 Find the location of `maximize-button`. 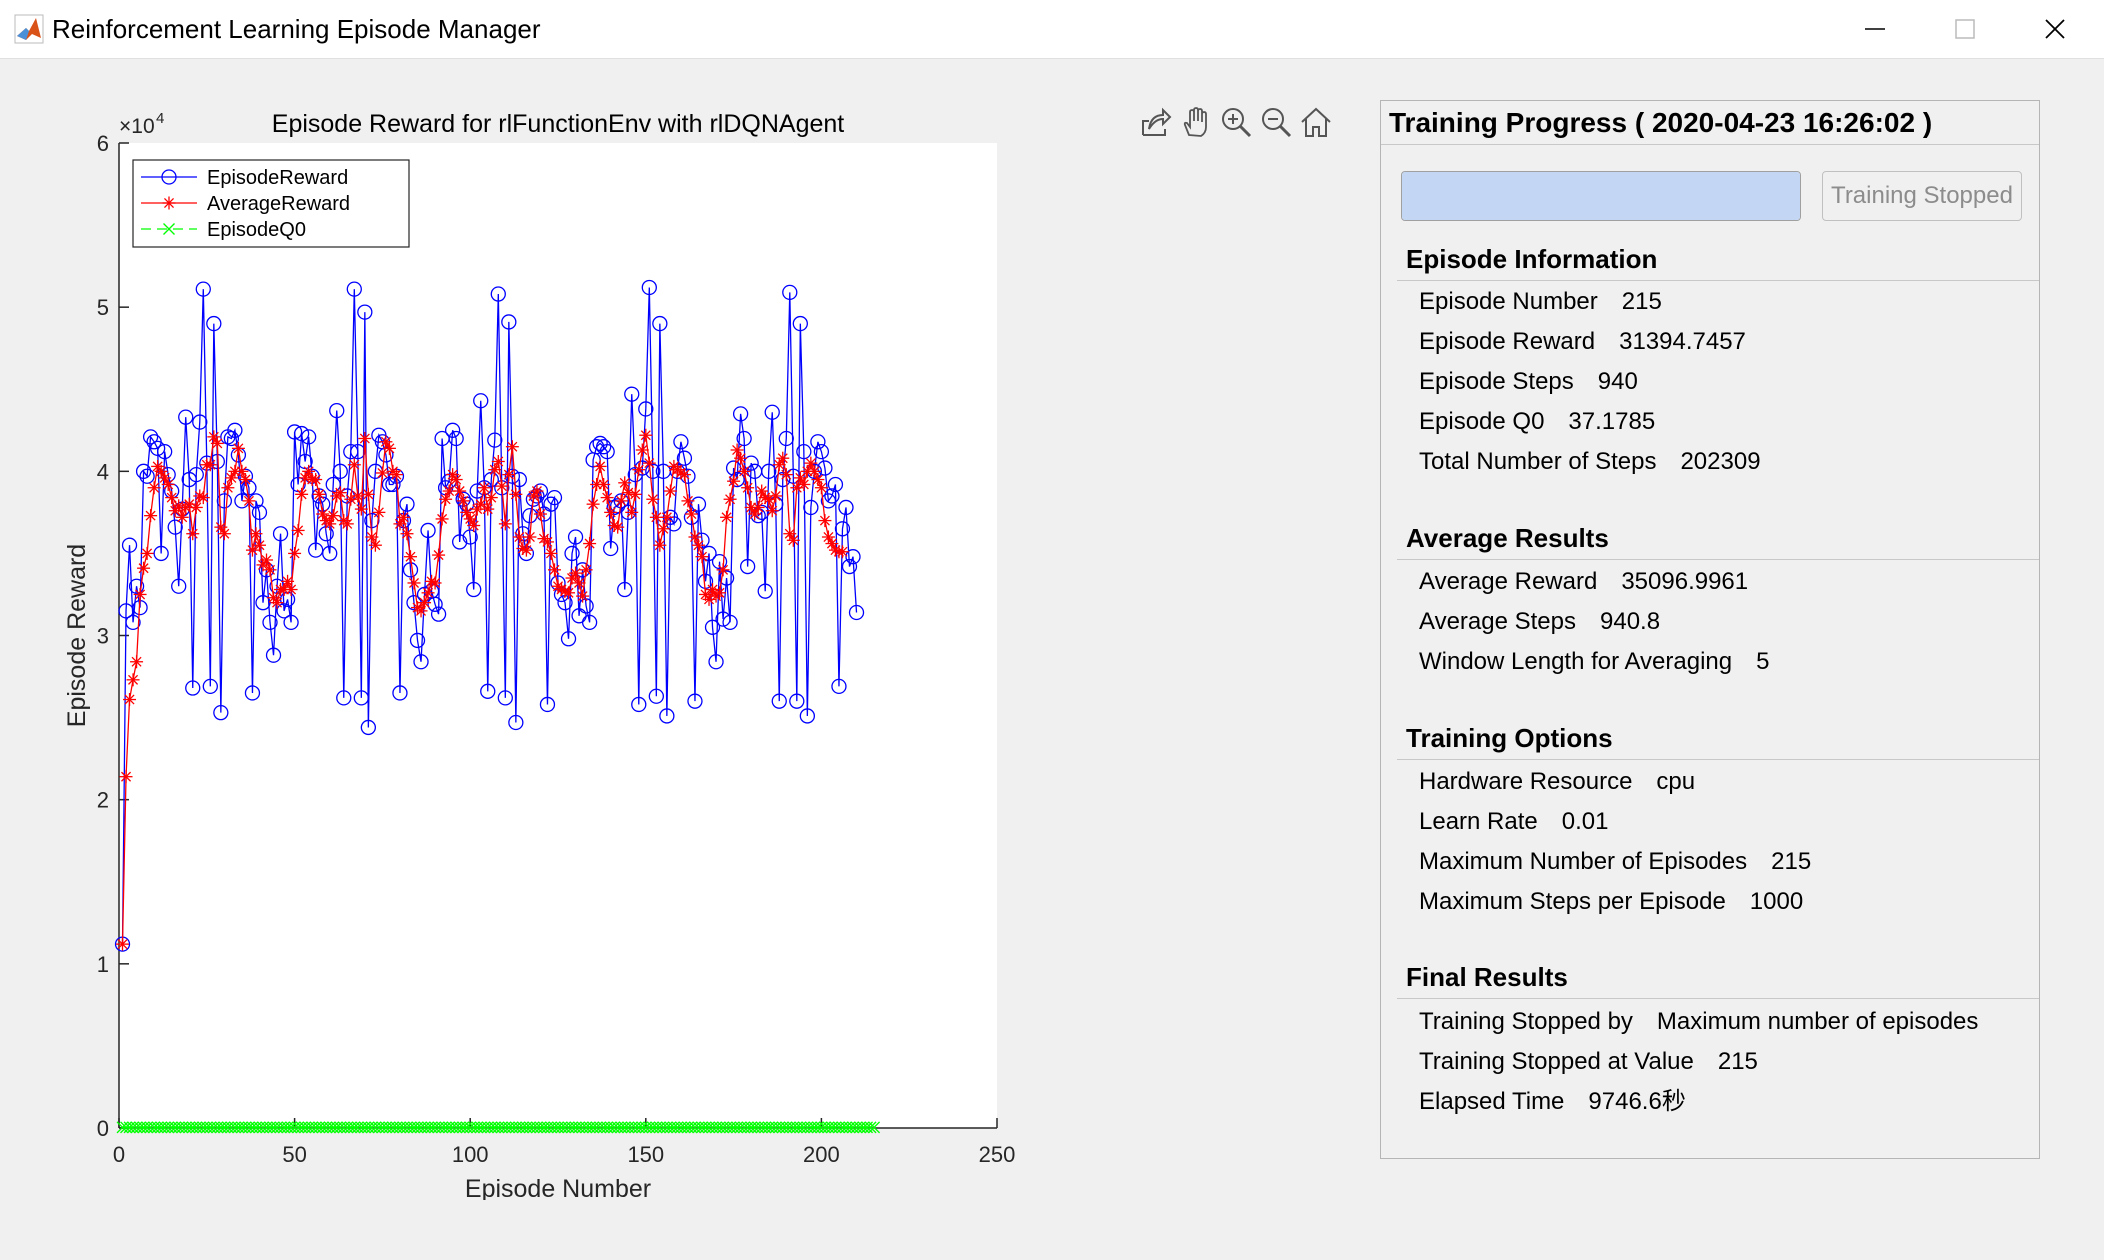

maximize-button is located at coordinates (1965, 29).